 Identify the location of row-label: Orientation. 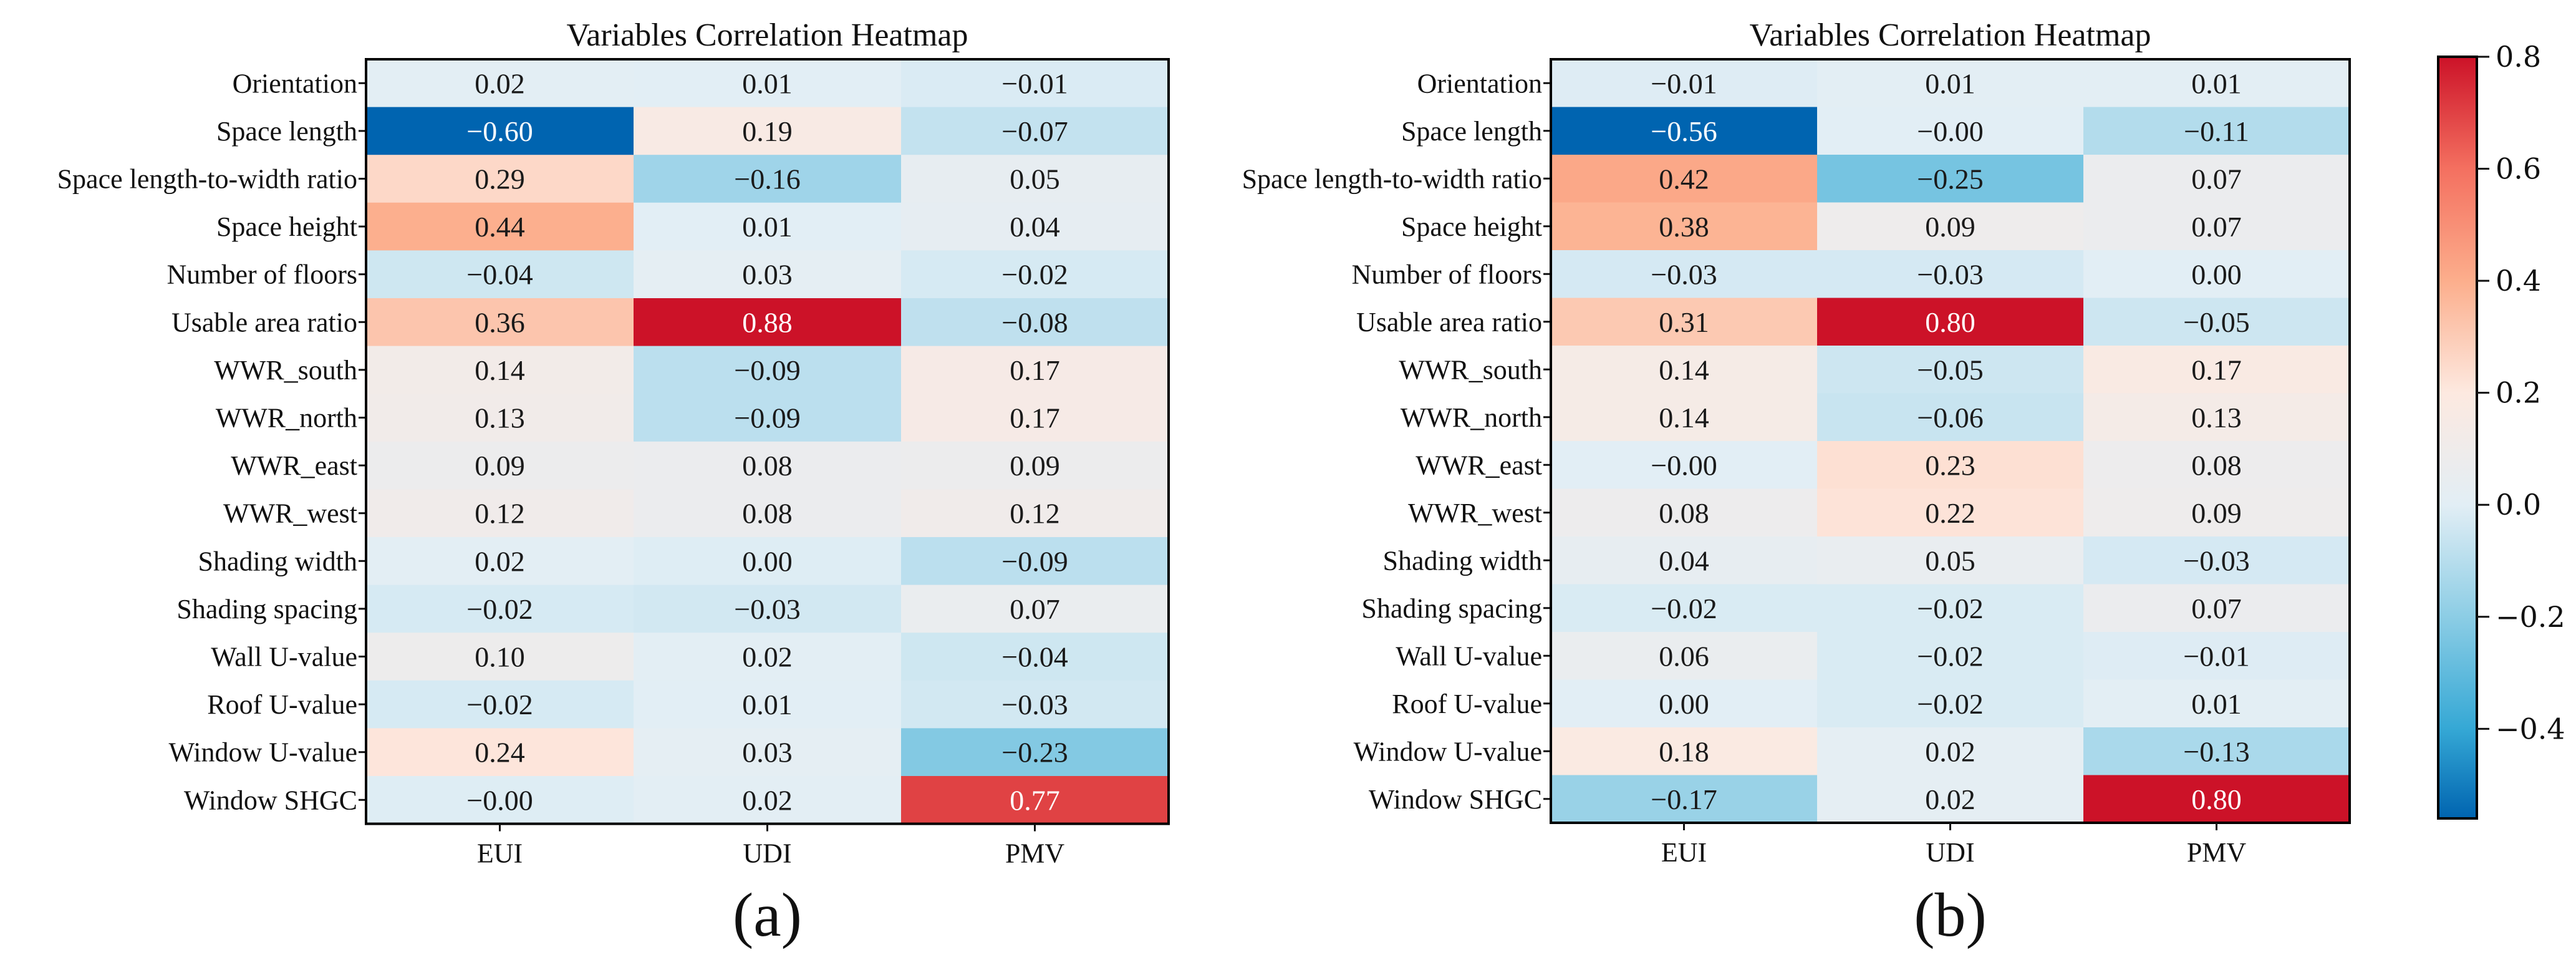
(1479, 83).